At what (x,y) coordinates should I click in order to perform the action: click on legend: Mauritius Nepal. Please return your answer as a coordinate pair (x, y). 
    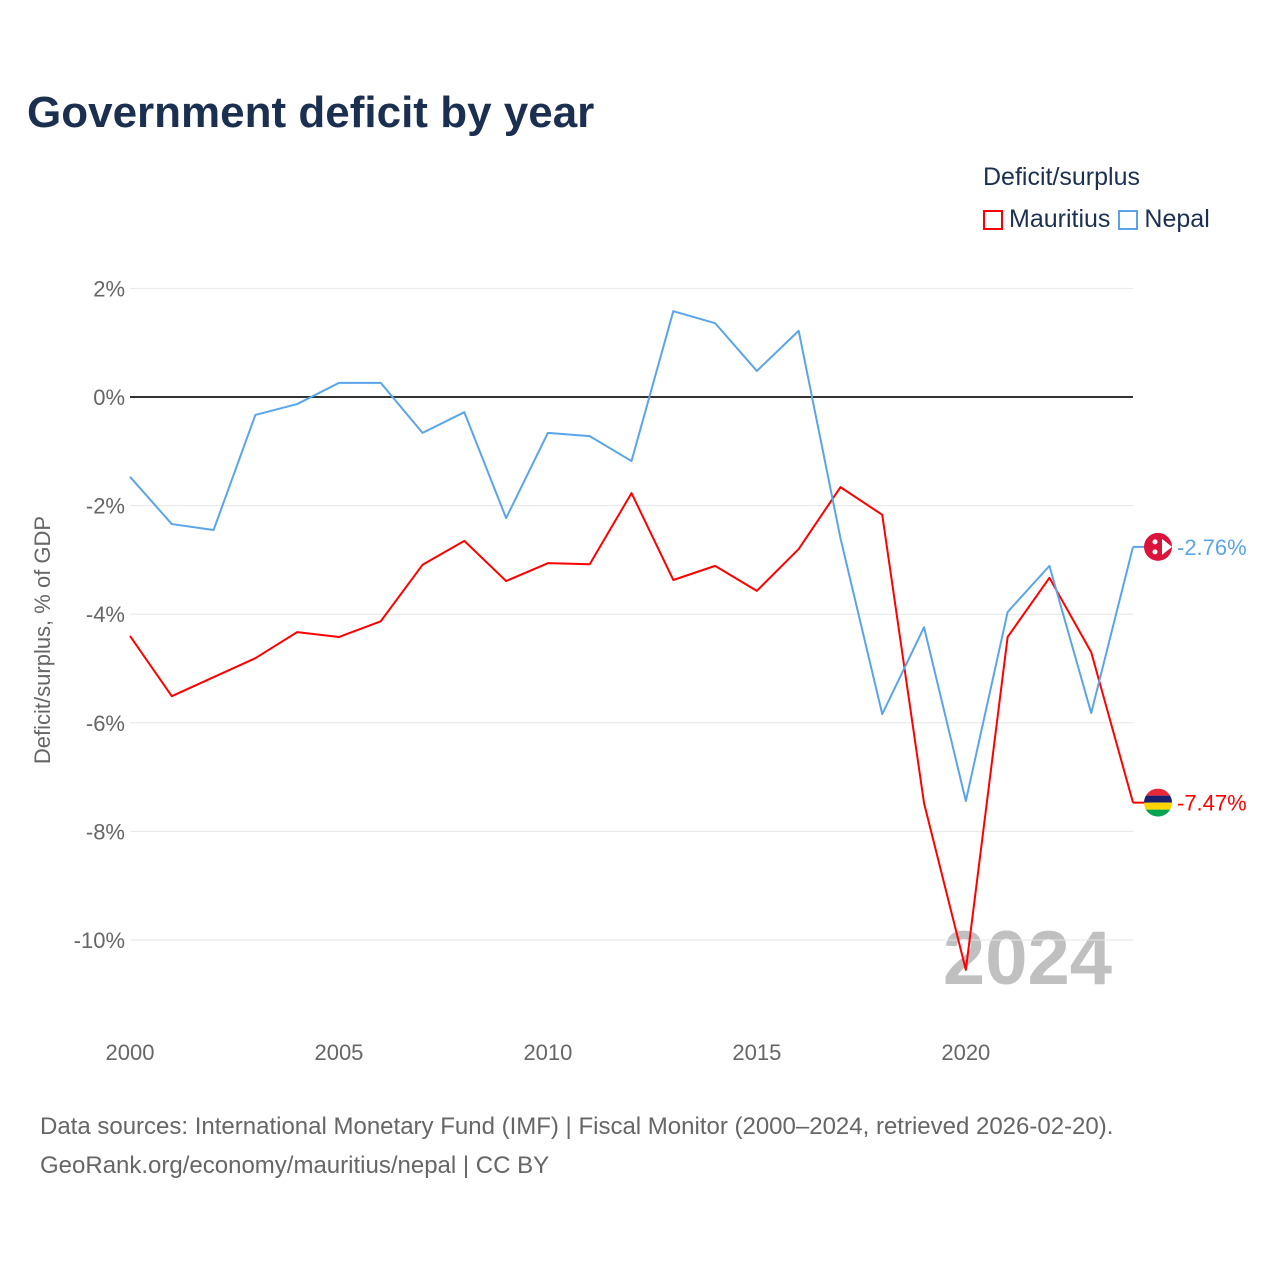
    Looking at the image, I should click on (1096, 219).